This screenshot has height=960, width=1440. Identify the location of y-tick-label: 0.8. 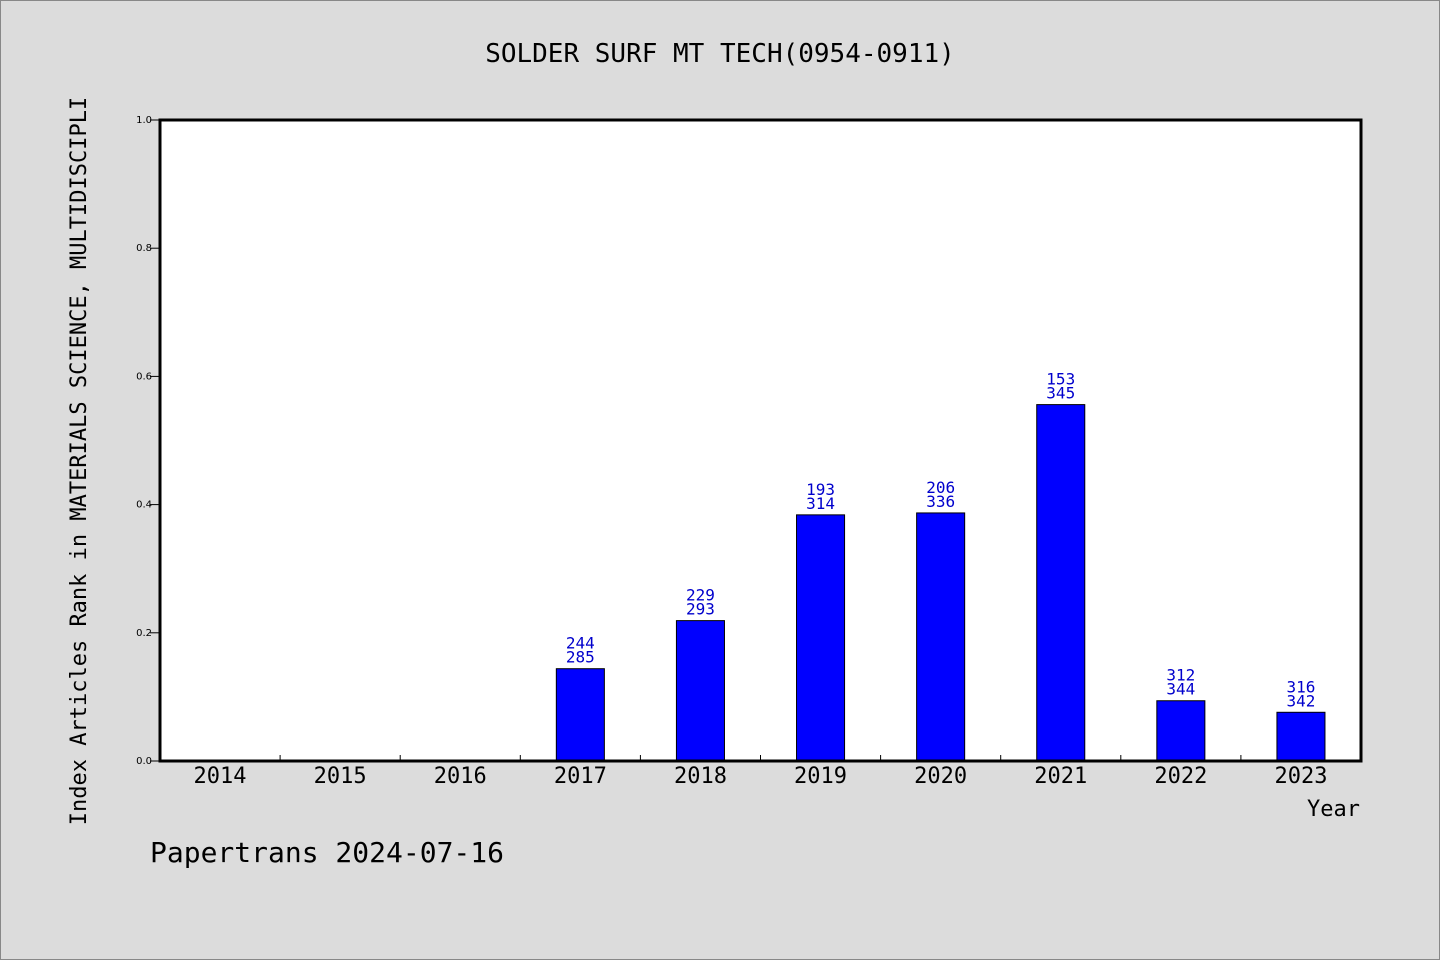
(144, 248).